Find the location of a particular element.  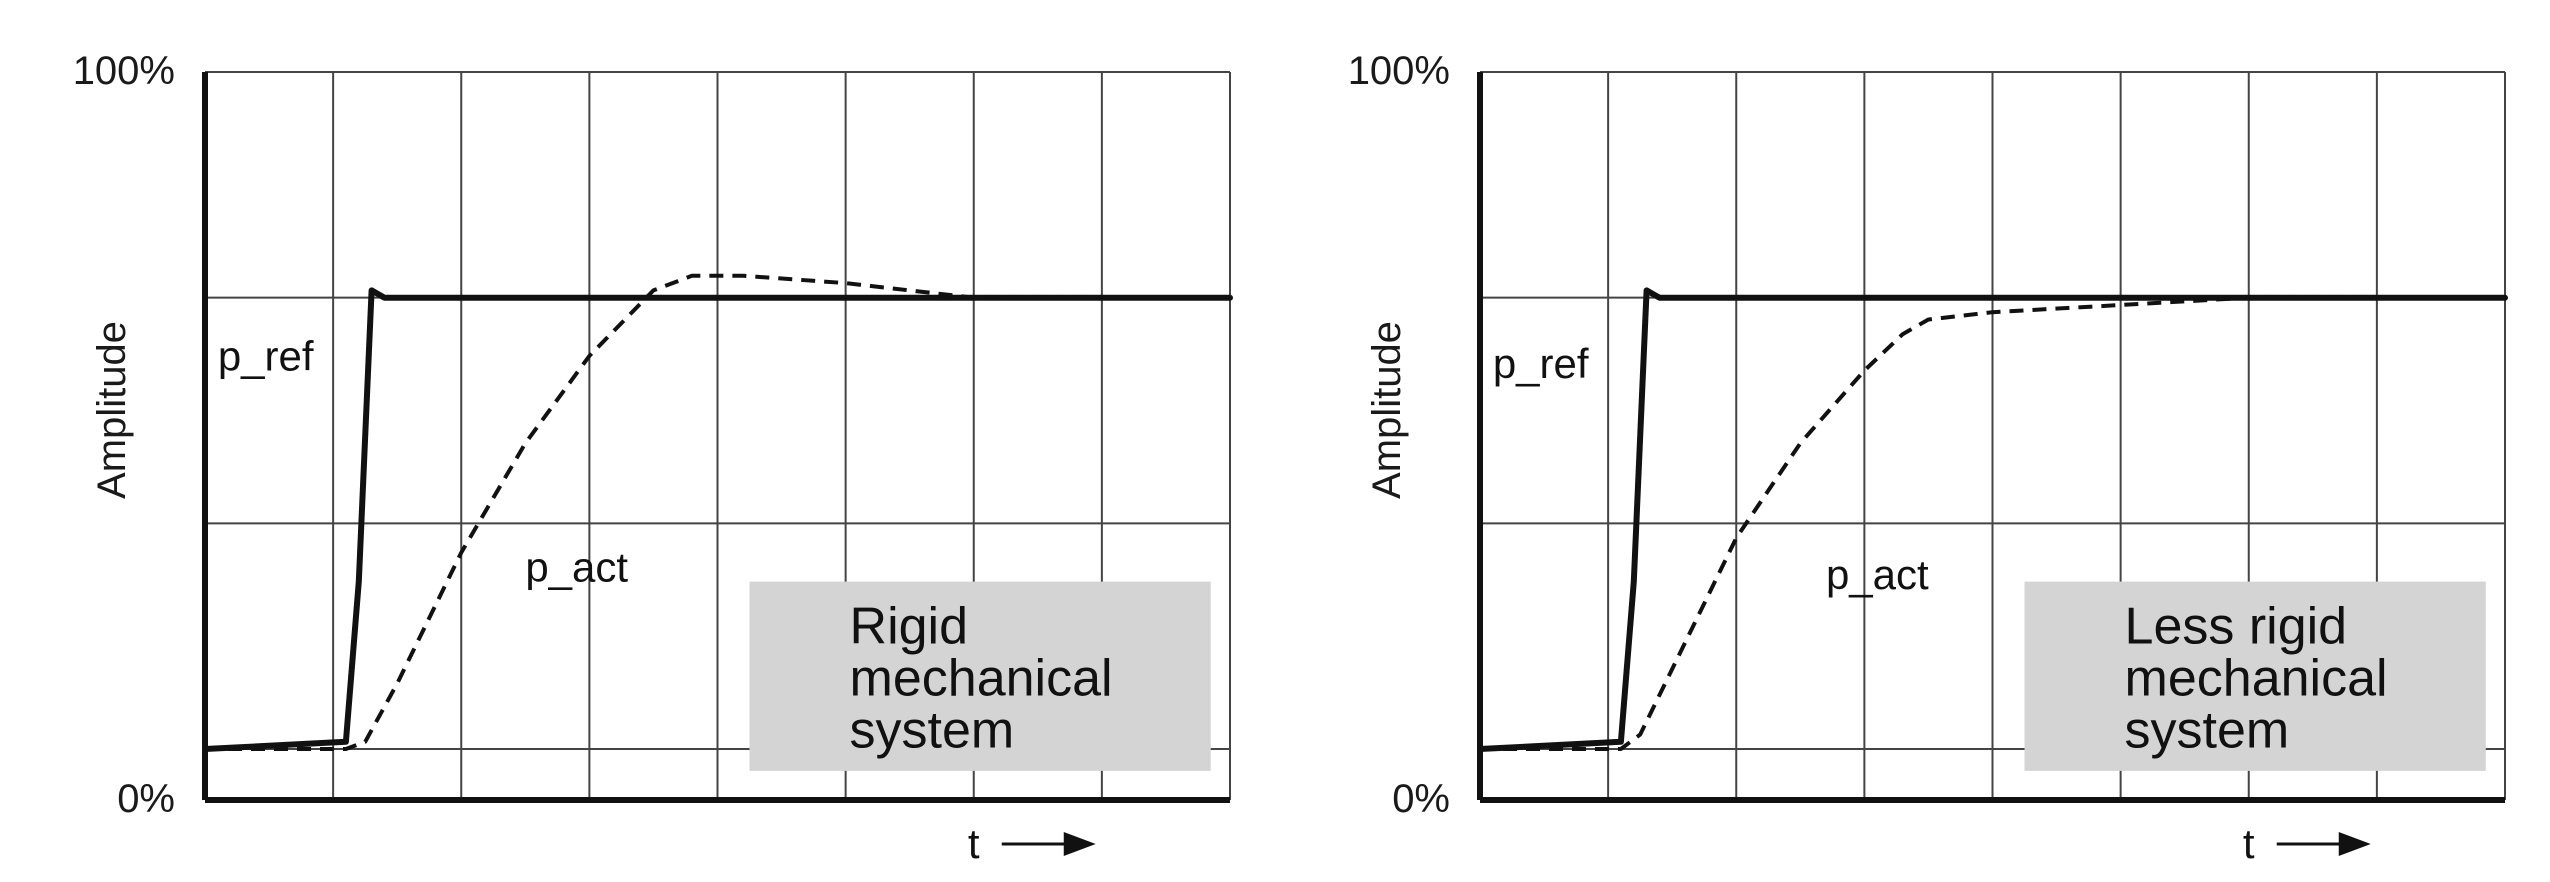

annotation-text-line: Rigid is located at coordinates (909, 627).